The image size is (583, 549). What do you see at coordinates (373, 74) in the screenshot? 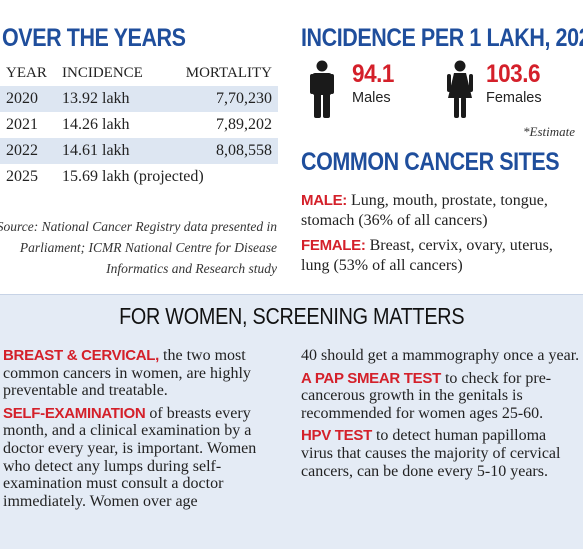
I see `males-value: 94.1` at bounding box center [373, 74].